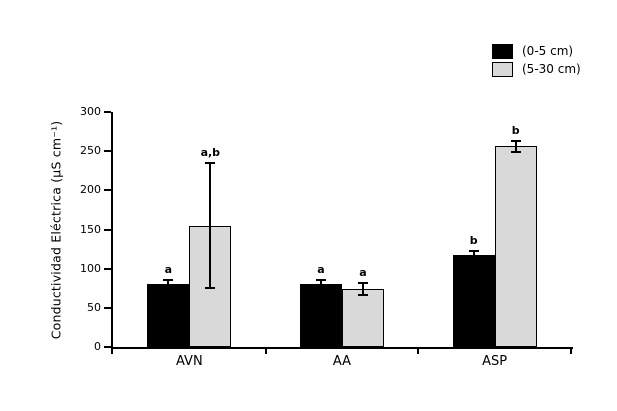 The image size is (617, 411). What do you see at coordinates (473, 301) in the screenshot?
I see `bar-asp-series0` at bounding box center [473, 301].